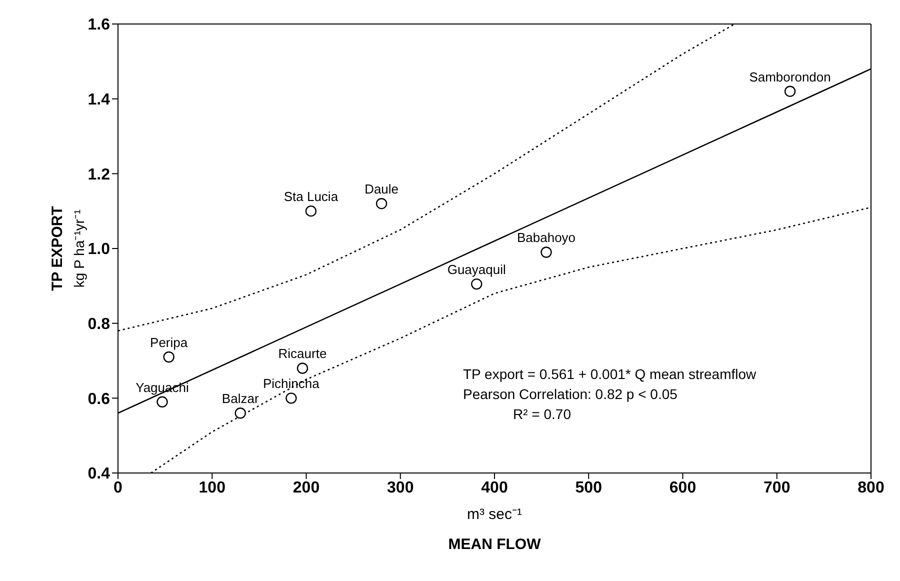 This screenshot has height=581, width=900. Describe the element at coordinates (118, 487) in the screenshot. I see `x-tick-label: 0` at that location.